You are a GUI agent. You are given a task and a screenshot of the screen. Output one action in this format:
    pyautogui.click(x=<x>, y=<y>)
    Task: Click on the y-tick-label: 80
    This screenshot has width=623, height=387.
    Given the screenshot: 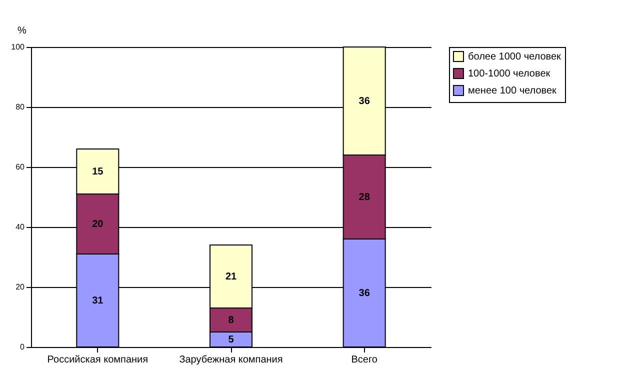 What is the action you would take?
    pyautogui.click(x=21, y=107)
    